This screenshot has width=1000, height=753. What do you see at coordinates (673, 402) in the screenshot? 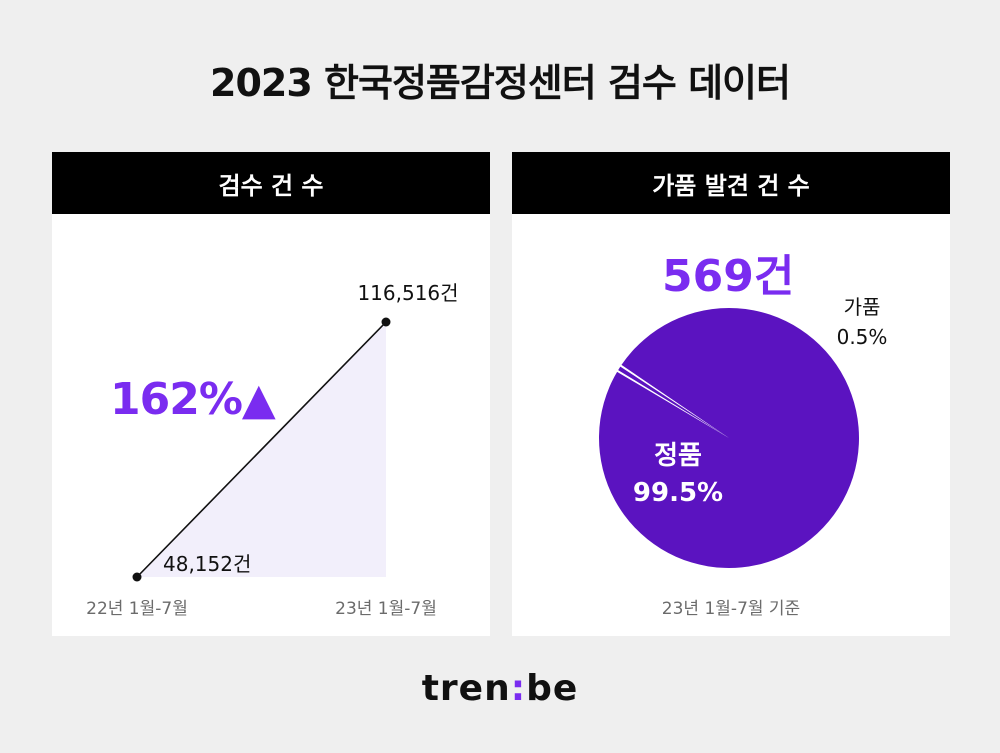
I see `pie-slice-fake` at bounding box center [673, 402].